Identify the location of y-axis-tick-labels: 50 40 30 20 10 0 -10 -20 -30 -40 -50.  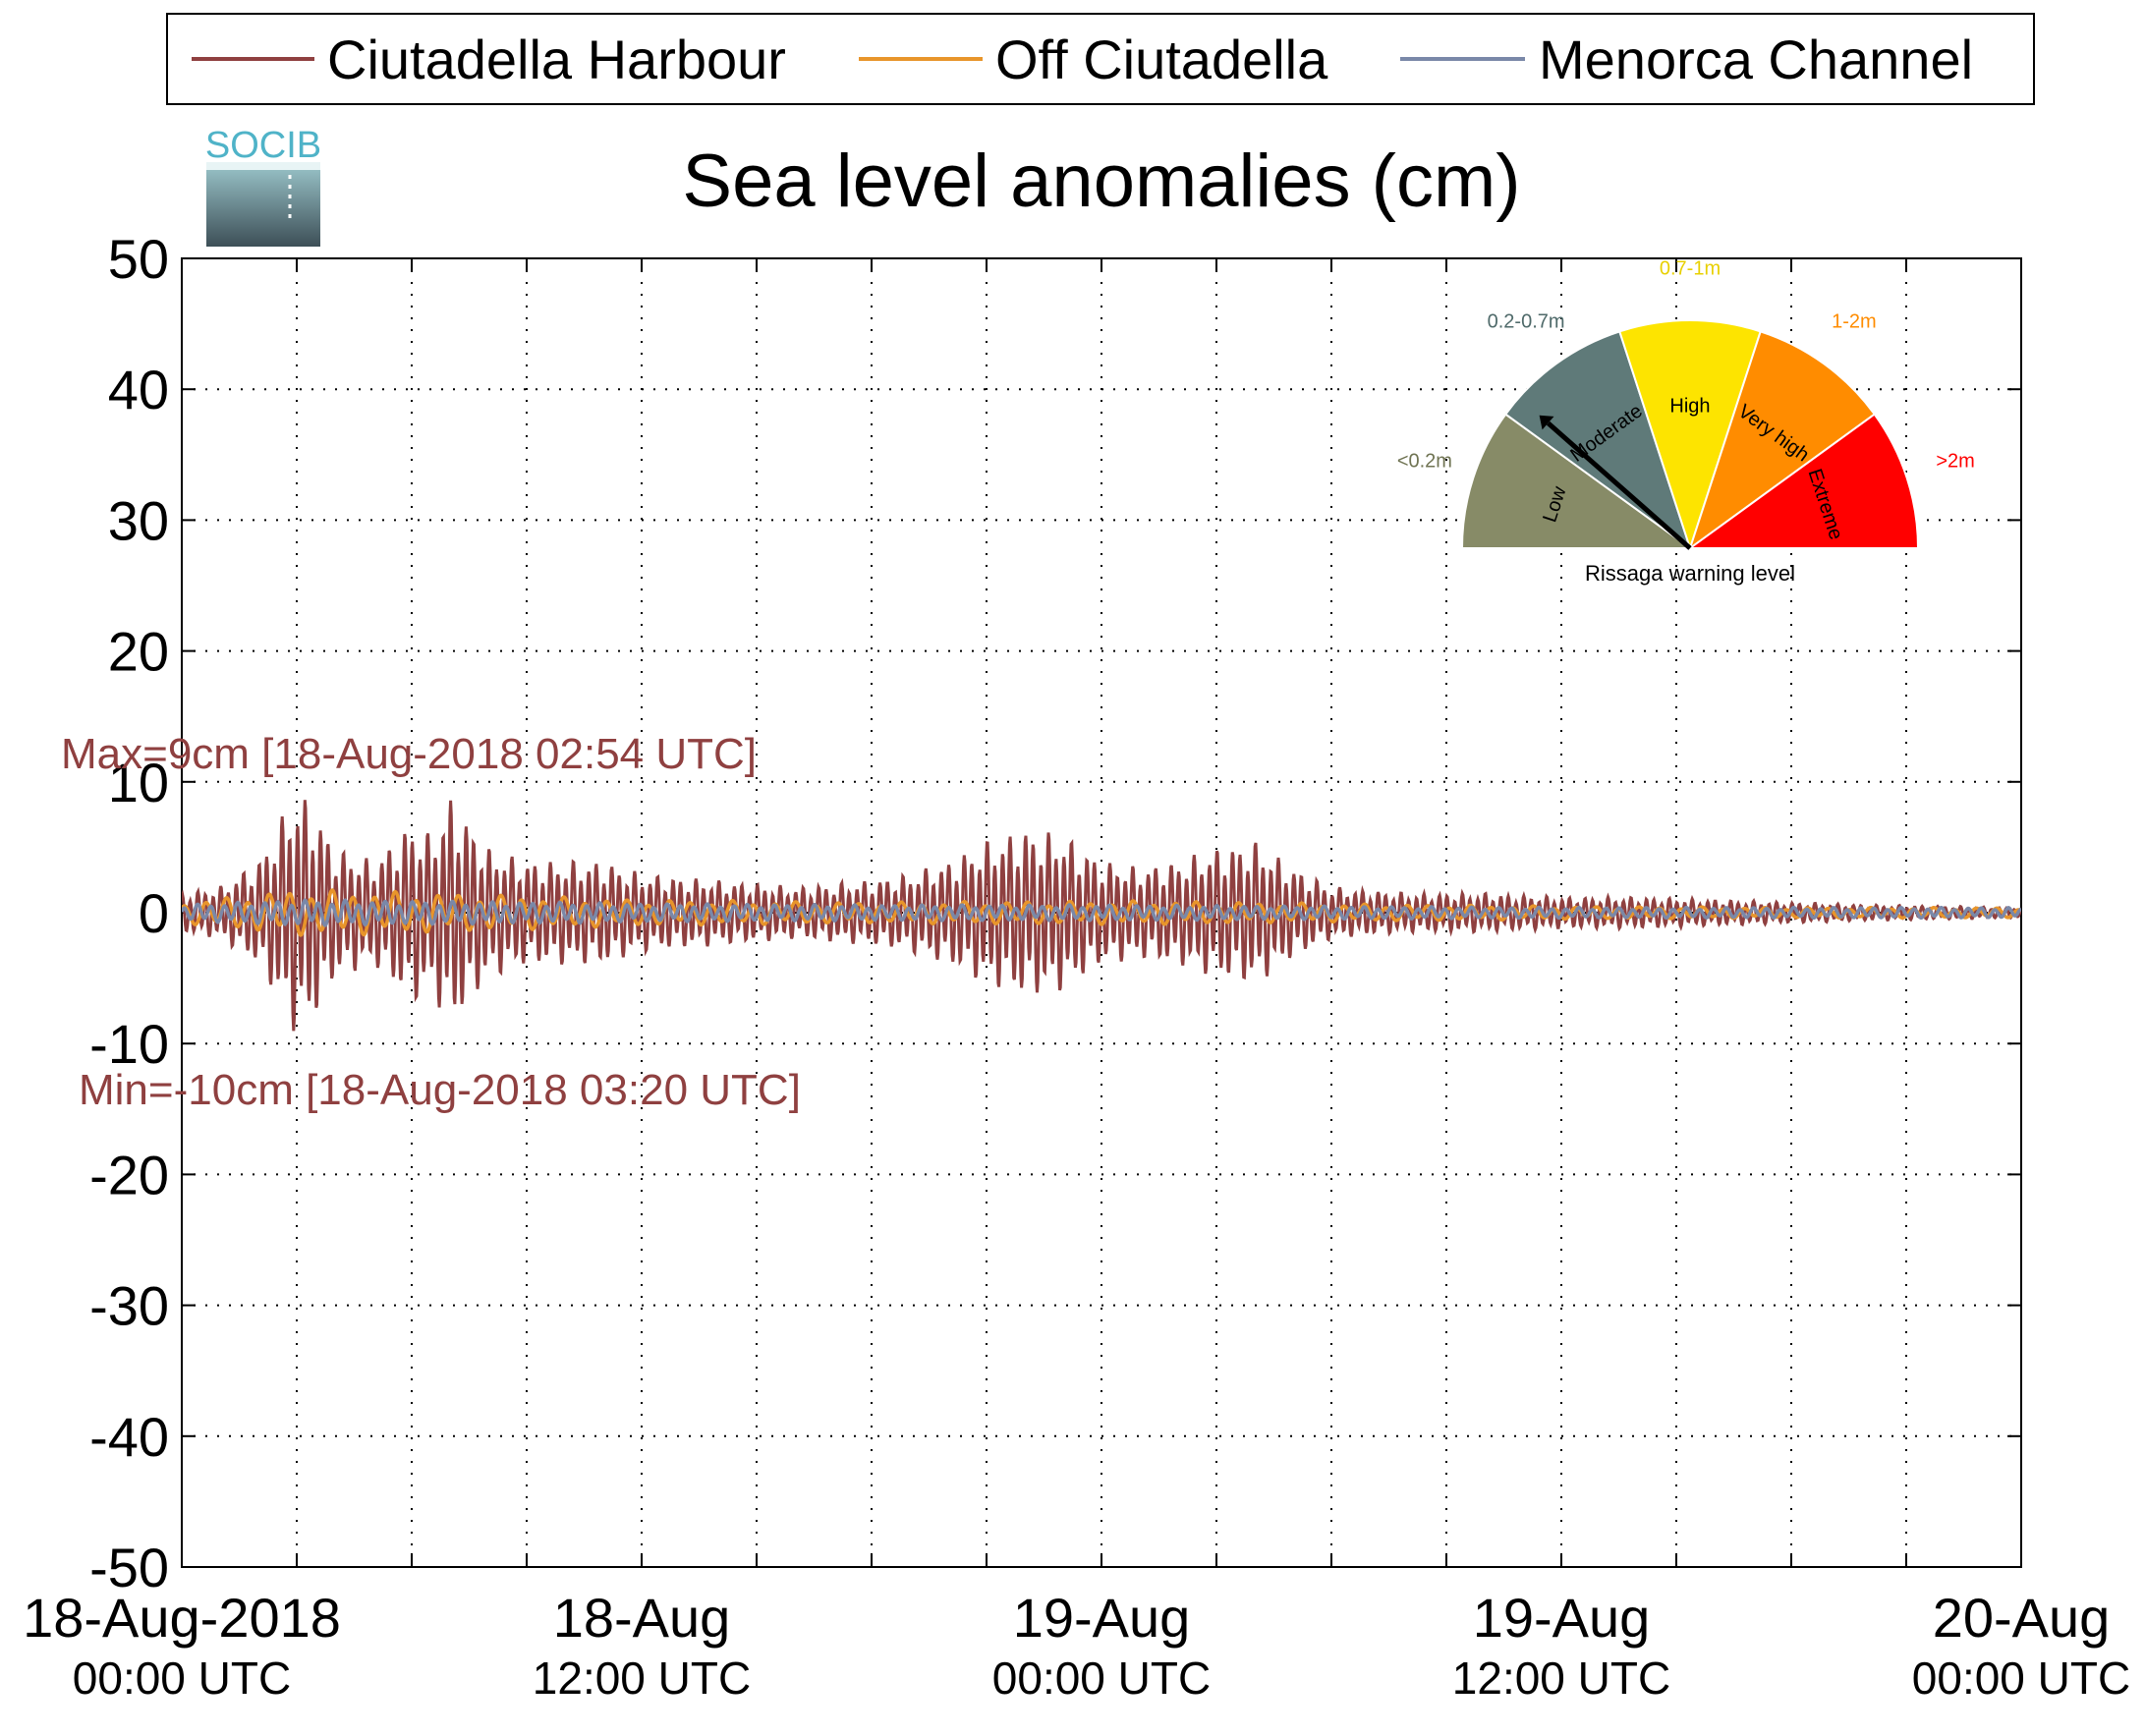
(129, 913).